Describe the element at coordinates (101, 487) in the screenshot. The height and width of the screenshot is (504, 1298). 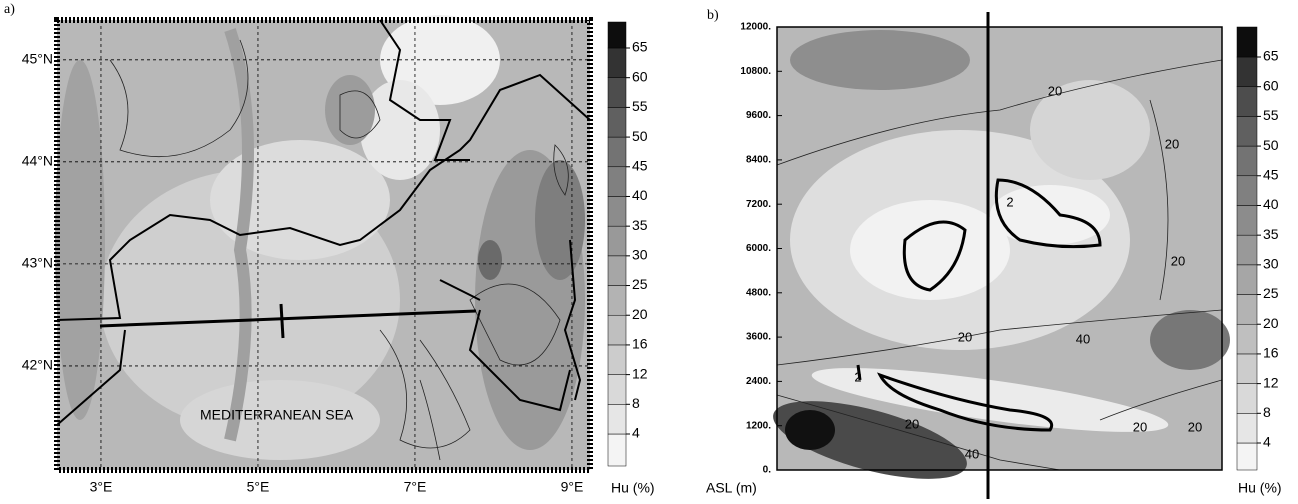
I see `x-tick-label: 3°E` at that location.